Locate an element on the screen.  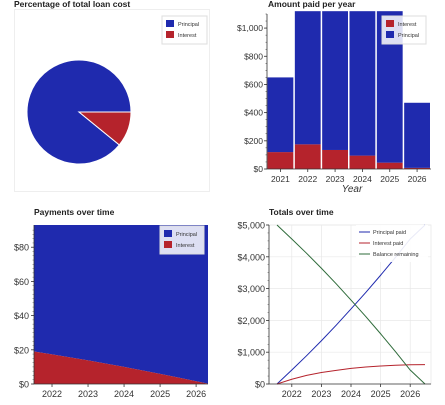
bar-xtick-label: 2023 is located at coordinates (335, 179).